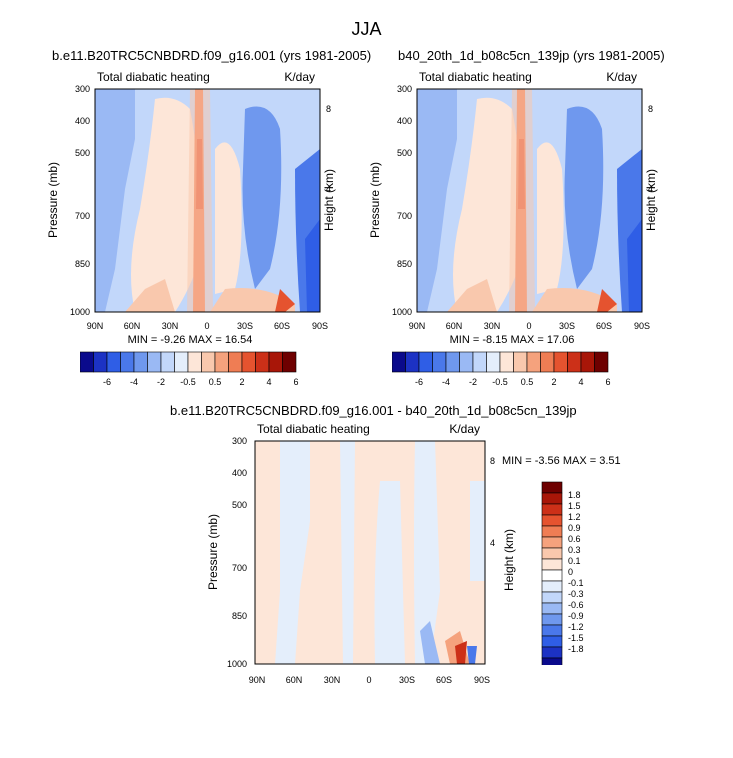  Describe the element at coordinates (574, 517) in the screenshot. I see `colorbar-label: 1.2` at that location.